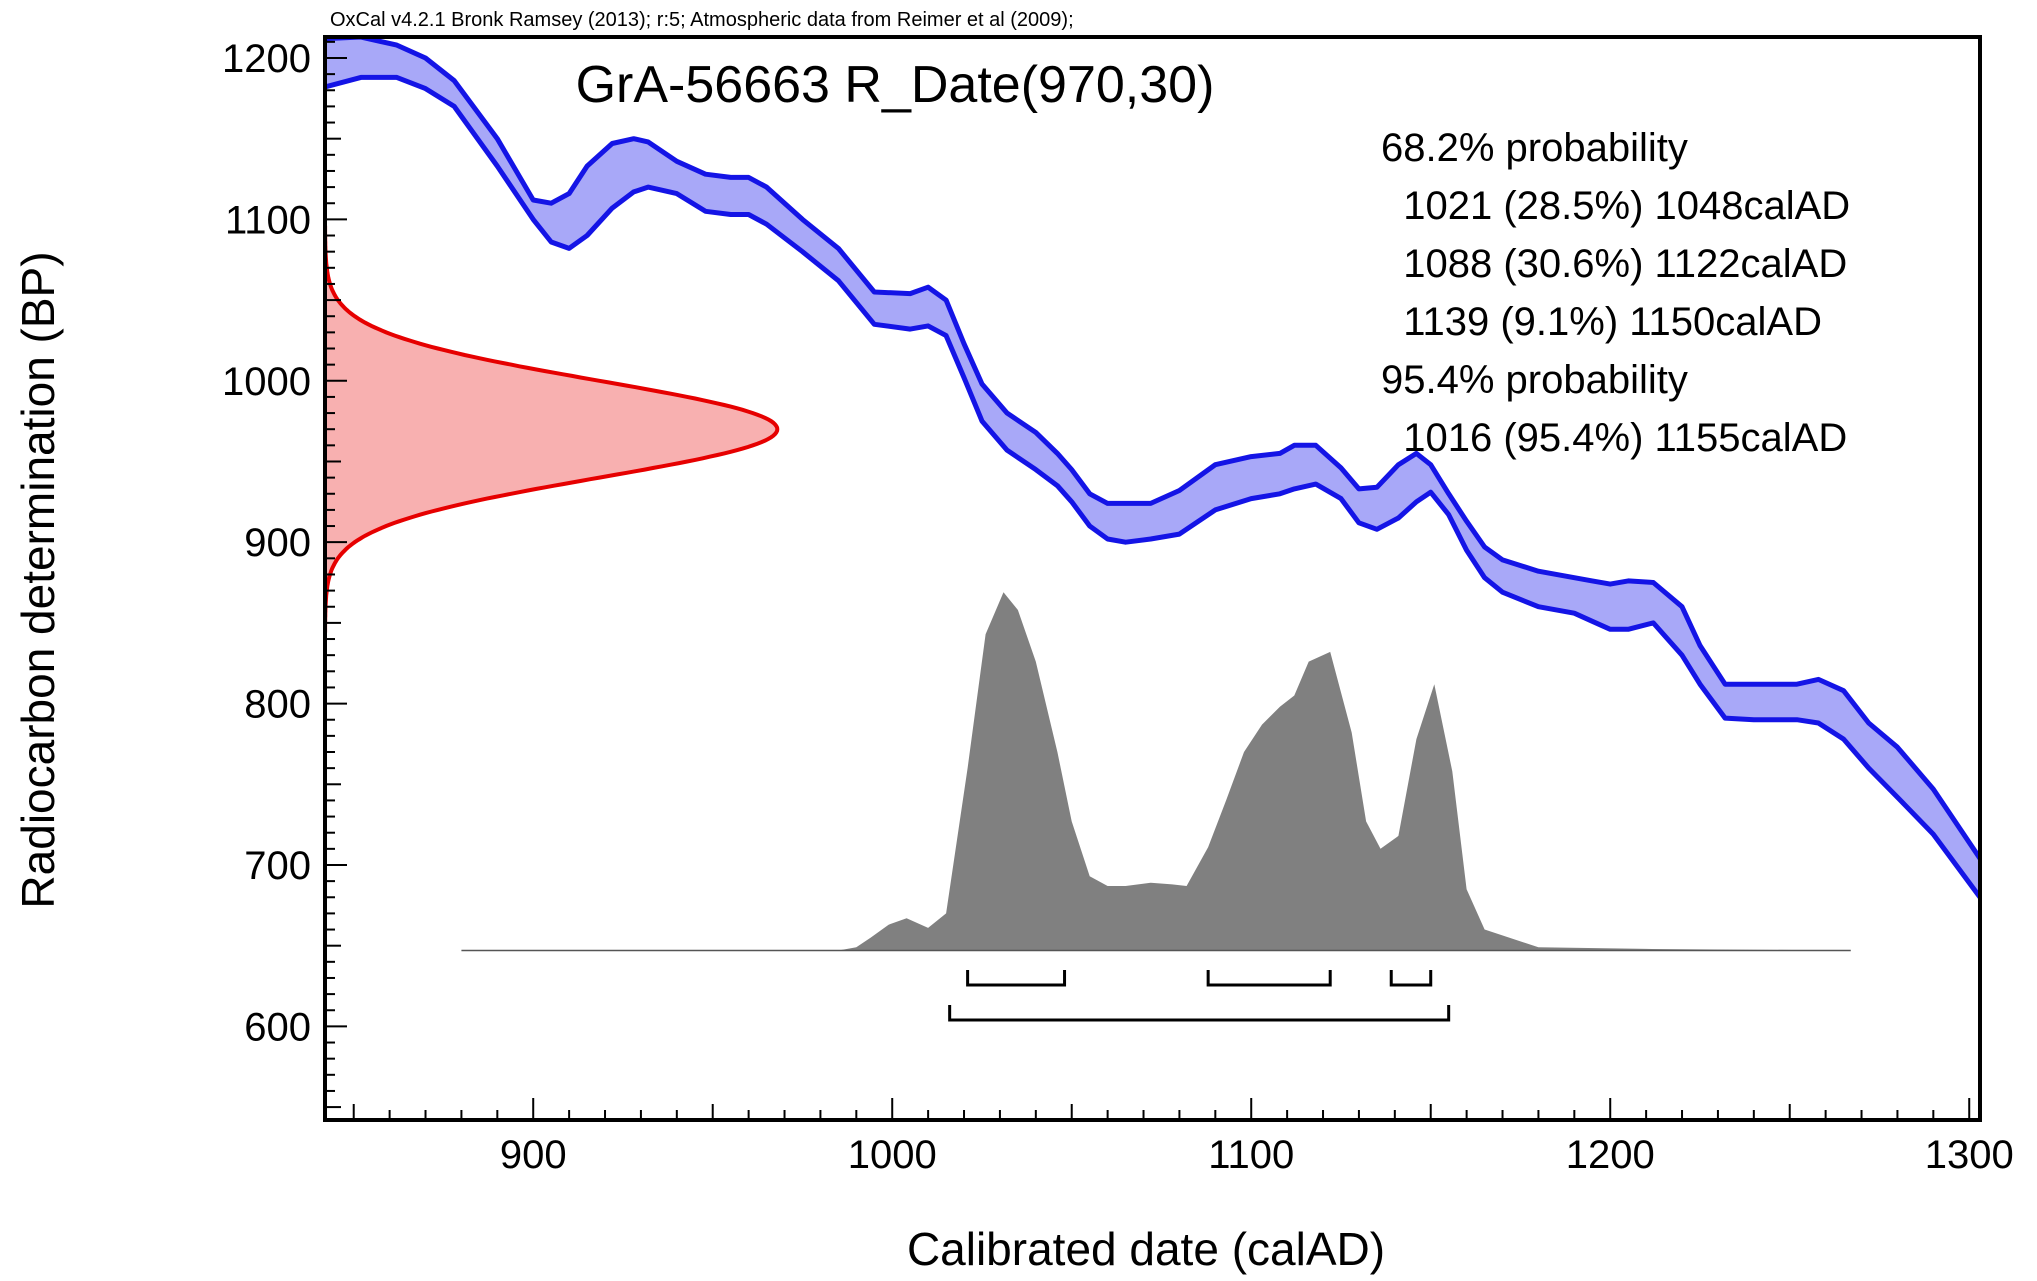 The height and width of the screenshot is (1281, 2037). Describe the element at coordinates (266, 382) in the screenshot. I see `y-tick-label: 1000` at that location.